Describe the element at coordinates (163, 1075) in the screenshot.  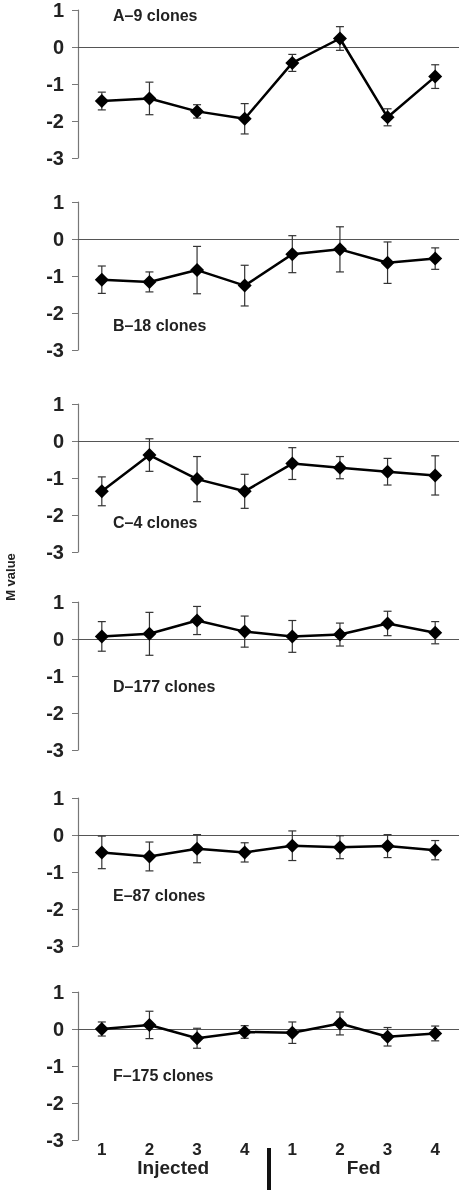
I see `text: F–175 clones` at that location.